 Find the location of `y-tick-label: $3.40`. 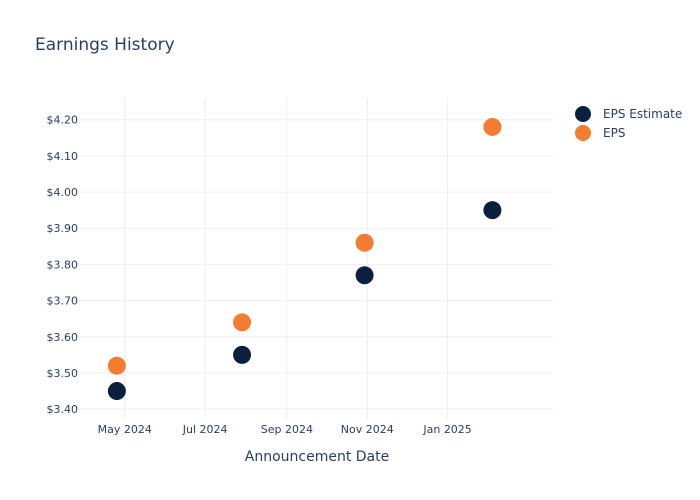

y-tick-label: $3.40 is located at coordinates (63, 409).